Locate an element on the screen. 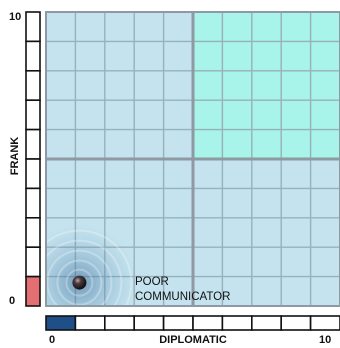 Image resolution: width=340 pixels, height=348 pixels. data-point is located at coordinates (79, 282).